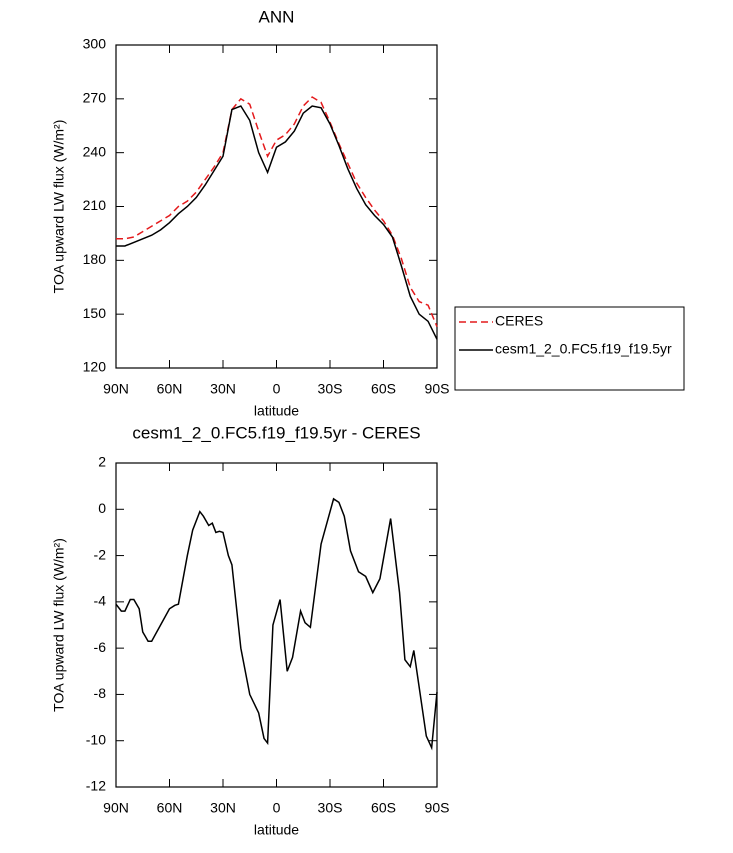 The image size is (733, 853). I want to click on y-tick-label: 180, so click(95, 259).